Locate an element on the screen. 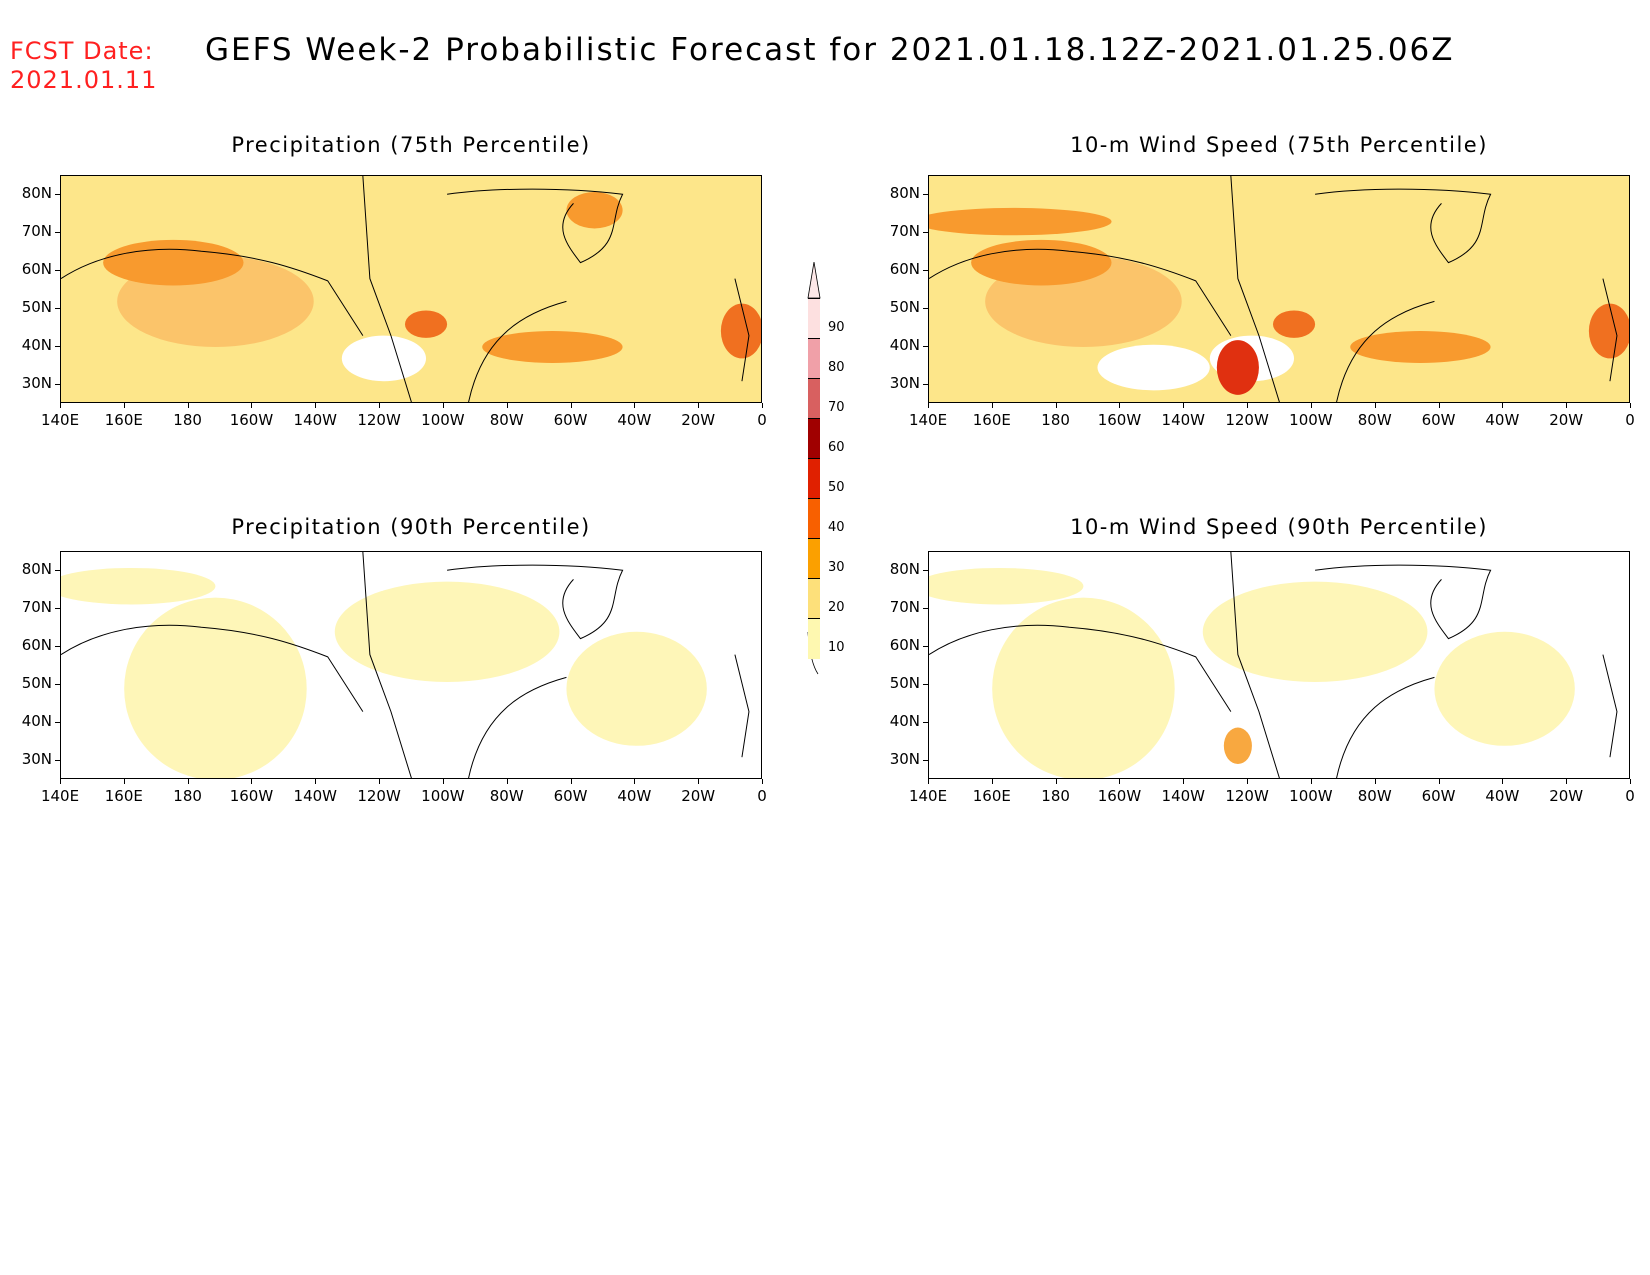 This screenshot has width=1650, height=1275. colorbar-label: 30 is located at coordinates (836, 567).